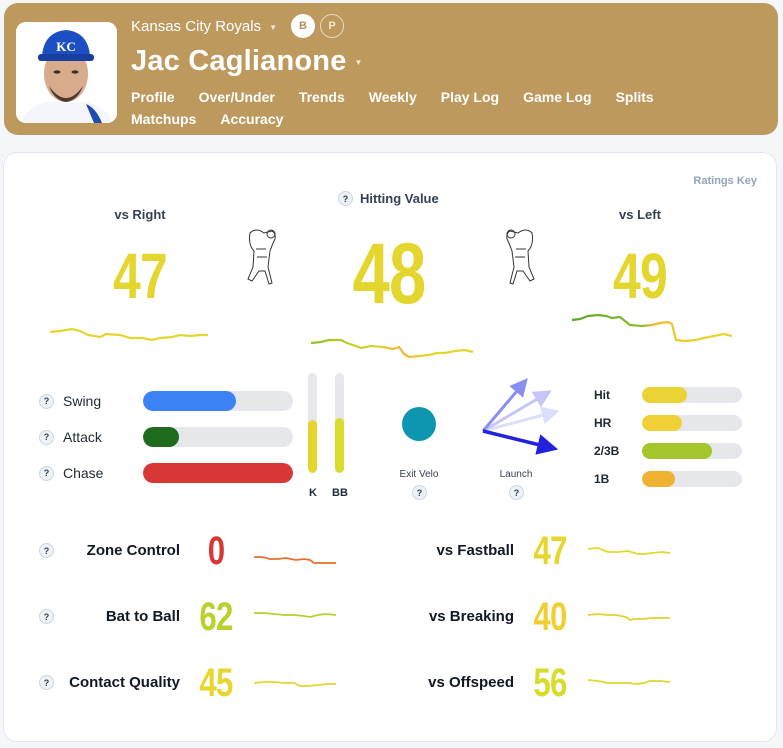  I want to click on vs-right-value: 47, so click(140, 276).